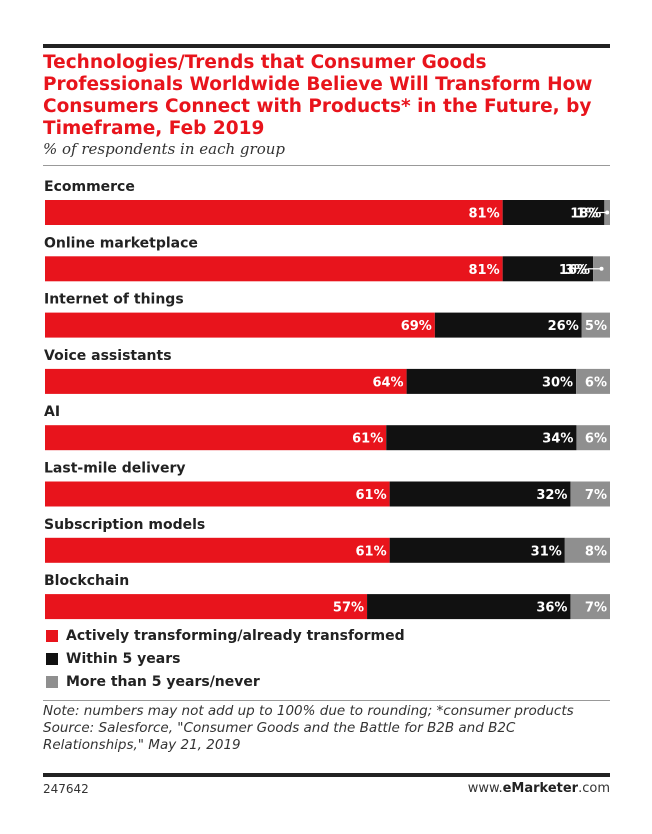 Image resolution: width=652 pixels, height=834 pixels. What do you see at coordinates (484, 214) in the screenshot?
I see `value-label-ecommerce-s1: 81%` at bounding box center [484, 214].